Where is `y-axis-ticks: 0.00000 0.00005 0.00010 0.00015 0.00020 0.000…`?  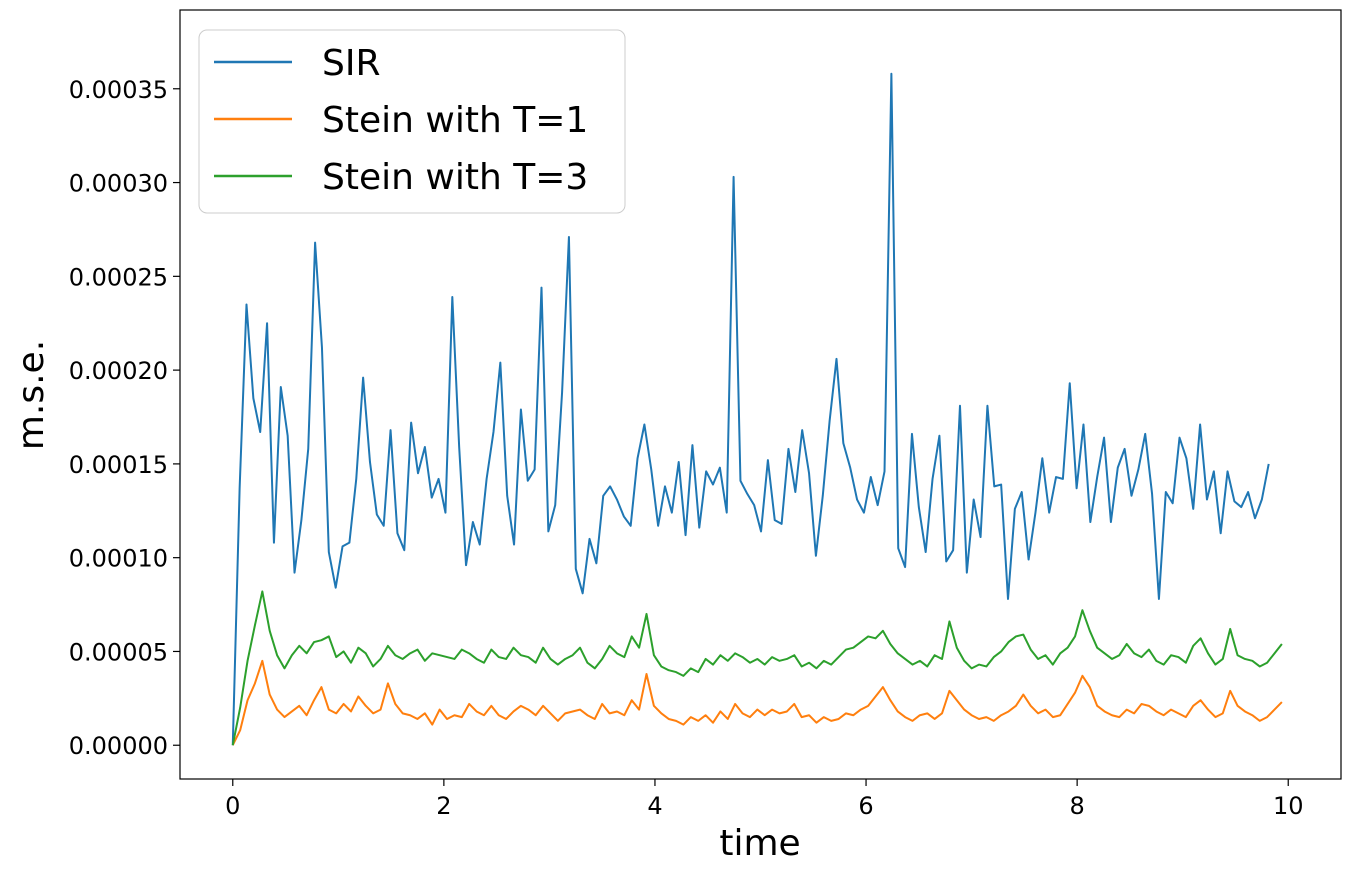 y-axis-ticks: 0.00000 0.00005 0.00010 0.00015 0.00020 0.000… is located at coordinates (124, 418).